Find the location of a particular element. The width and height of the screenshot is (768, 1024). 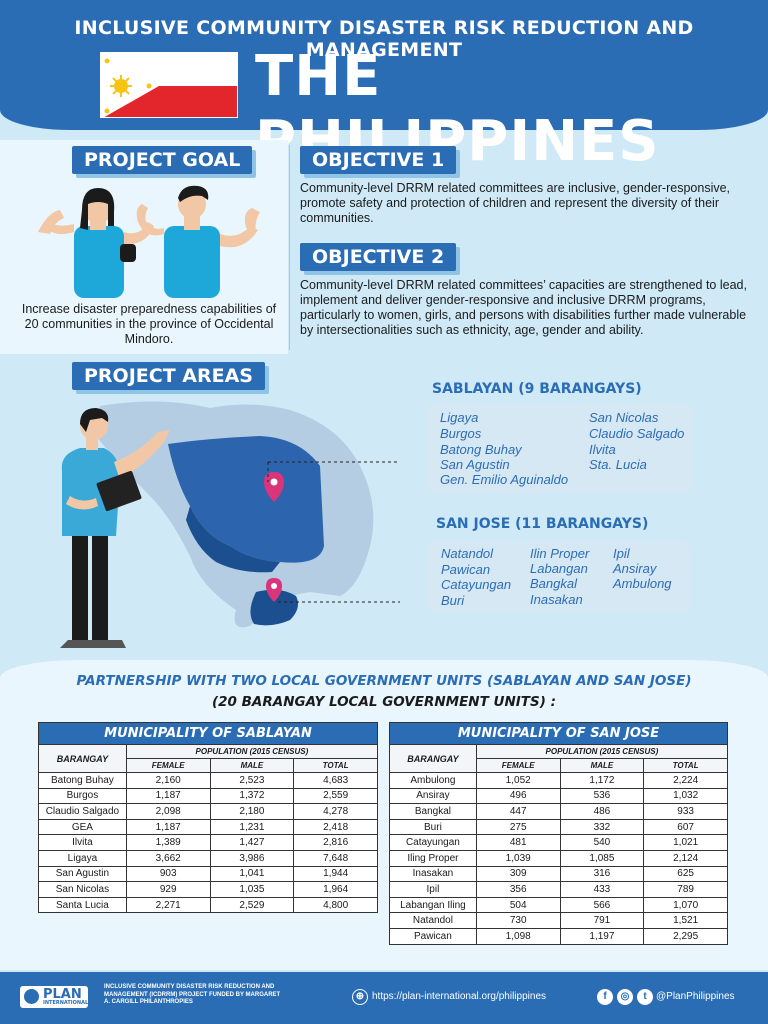

total-cell: 2,295 is located at coordinates (685, 936).